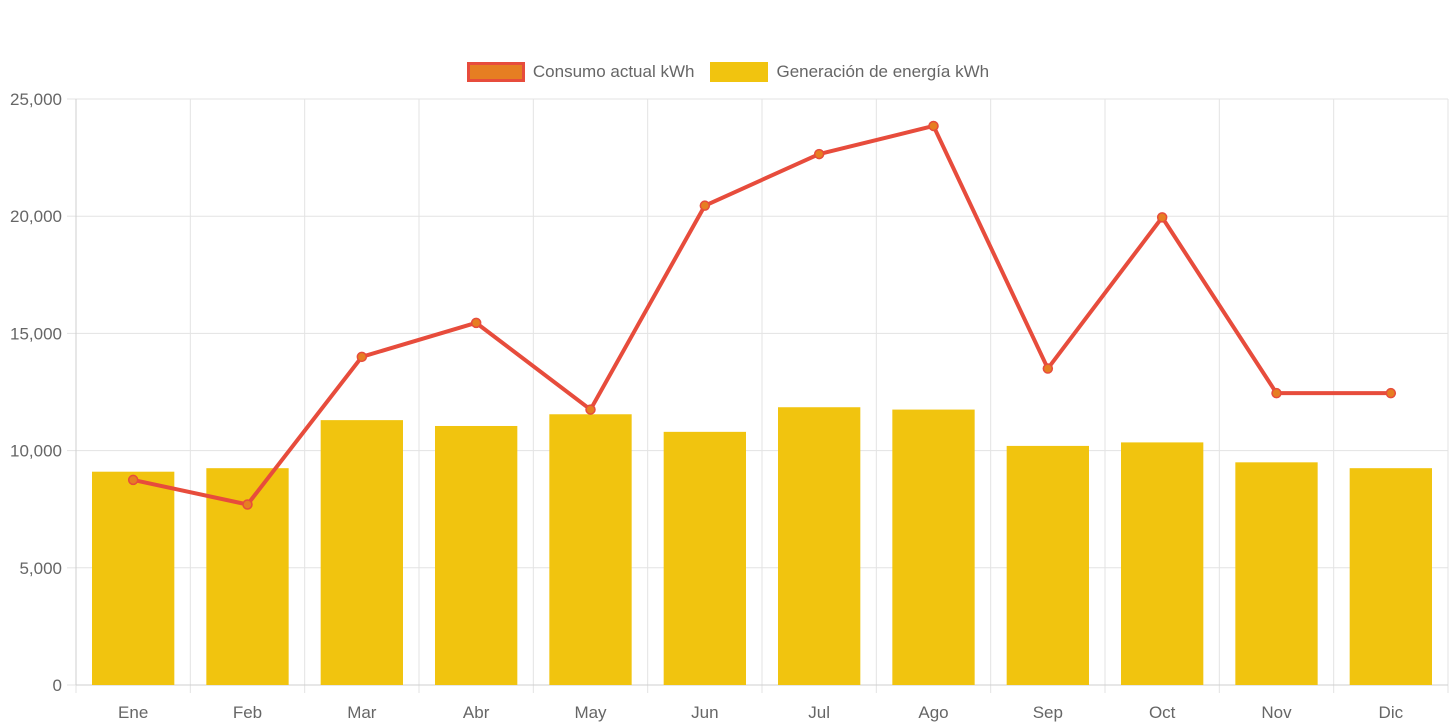 The height and width of the screenshot is (727, 1456). I want to click on x-tick-label: Abr, so click(476, 712).